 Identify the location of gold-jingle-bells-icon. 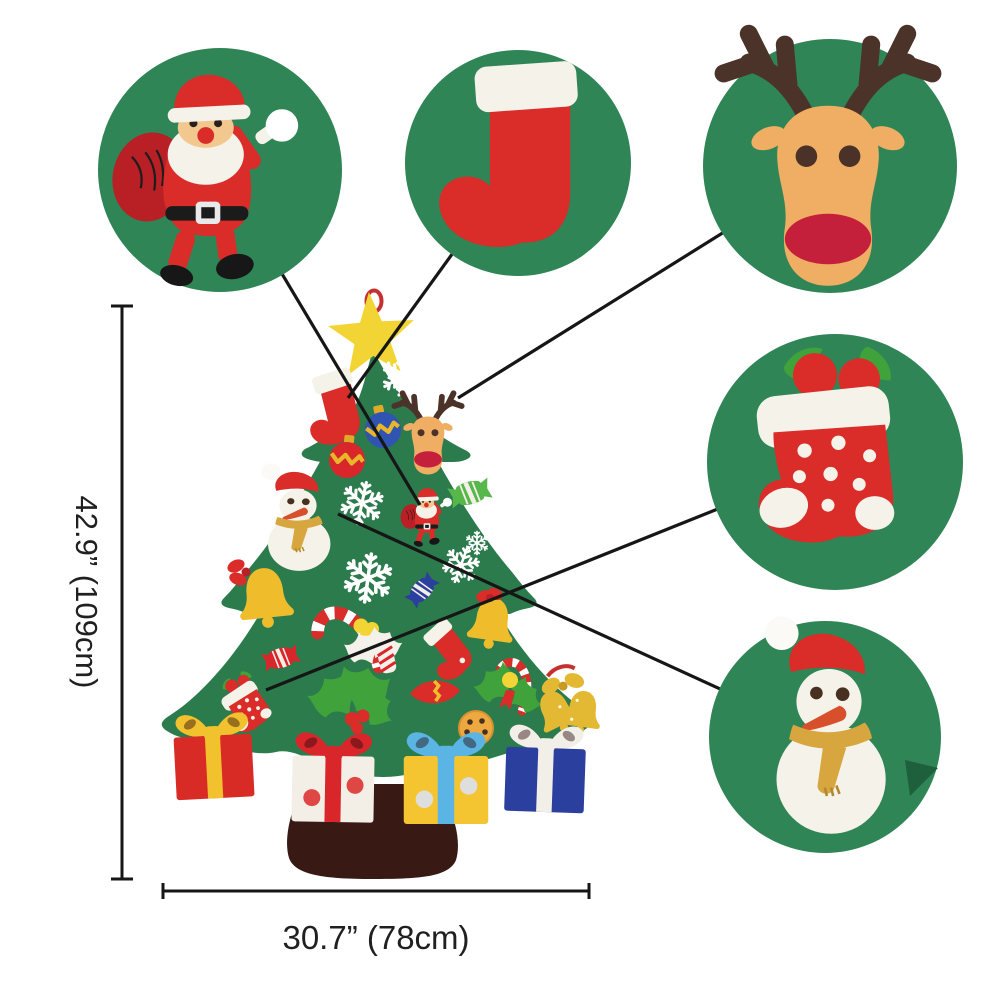
(567, 702).